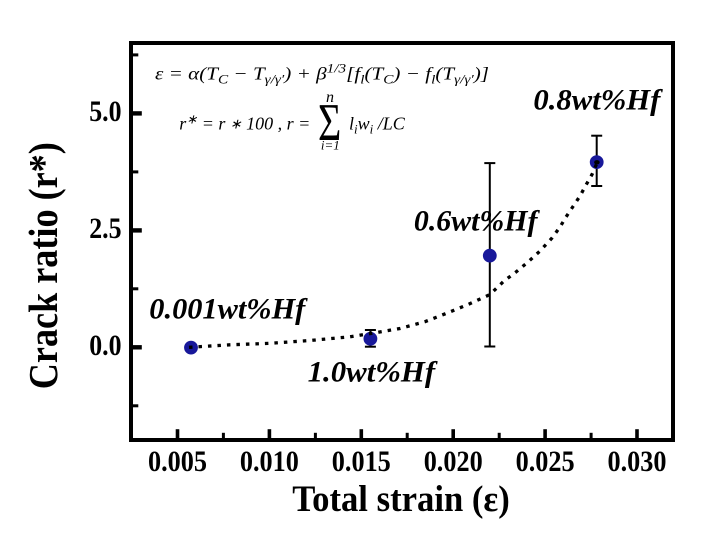  I want to click on svg-text: 0.010, so click(269, 462).